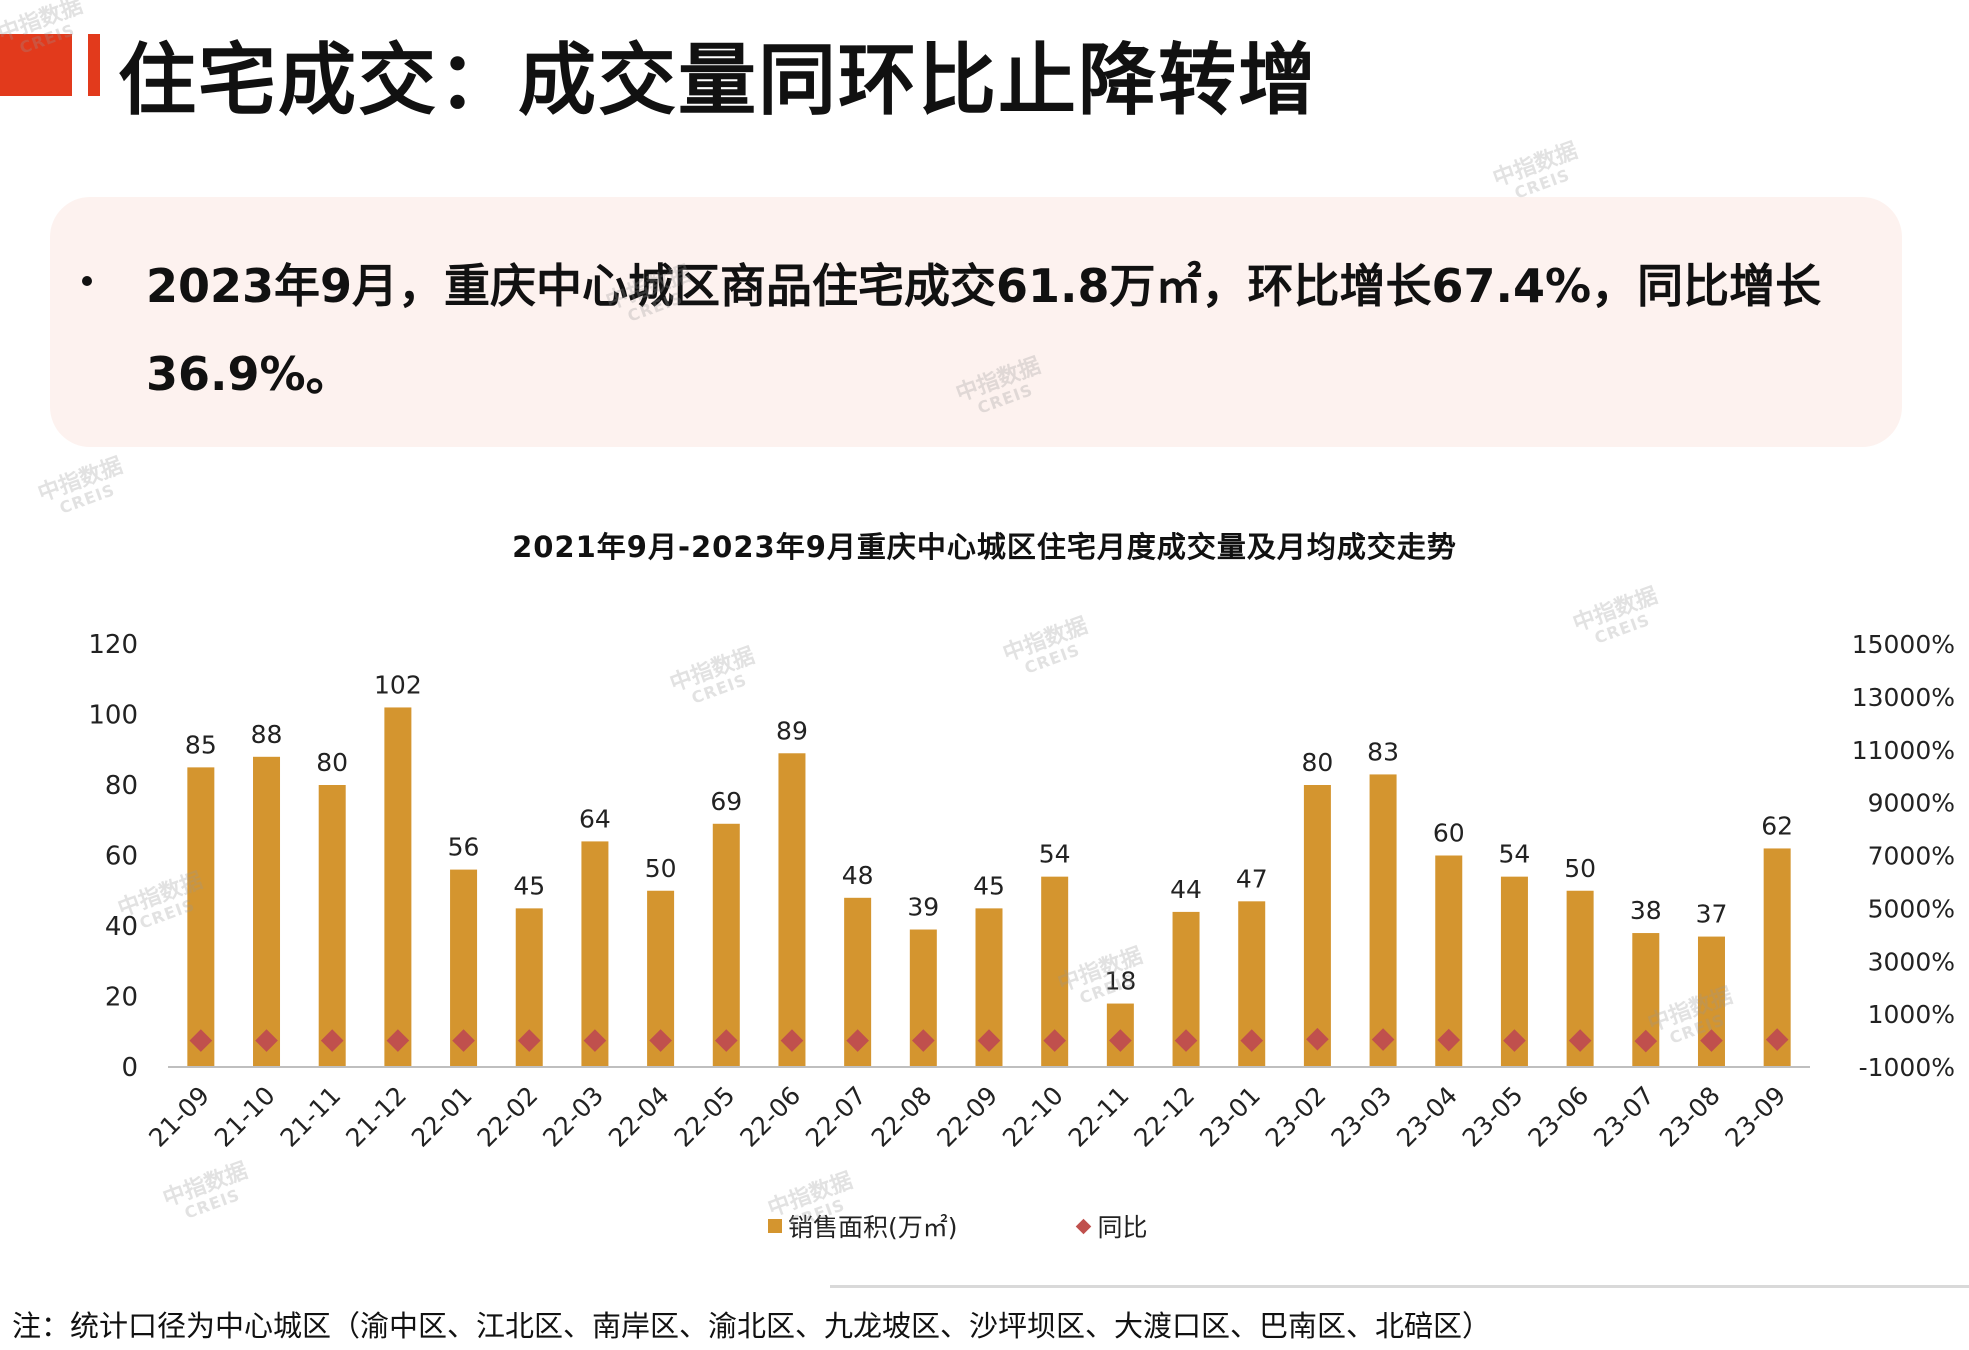 This screenshot has width=1969, height=1350. What do you see at coordinates (179, 1117) in the screenshot?
I see `x-axis-tick-label: 21-09` at bounding box center [179, 1117].